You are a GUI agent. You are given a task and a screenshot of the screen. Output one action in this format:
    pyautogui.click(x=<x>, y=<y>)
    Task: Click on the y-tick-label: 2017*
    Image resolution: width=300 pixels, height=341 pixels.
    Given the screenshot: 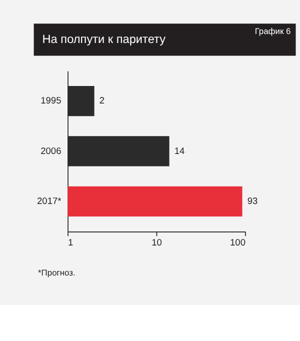 What is the action you would take?
    pyautogui.click(x=49, y=201)
    